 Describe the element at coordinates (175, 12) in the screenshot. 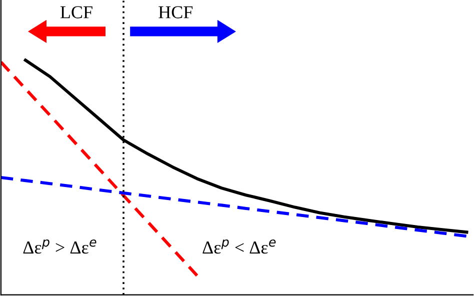

I see `text: HCF` at that location.